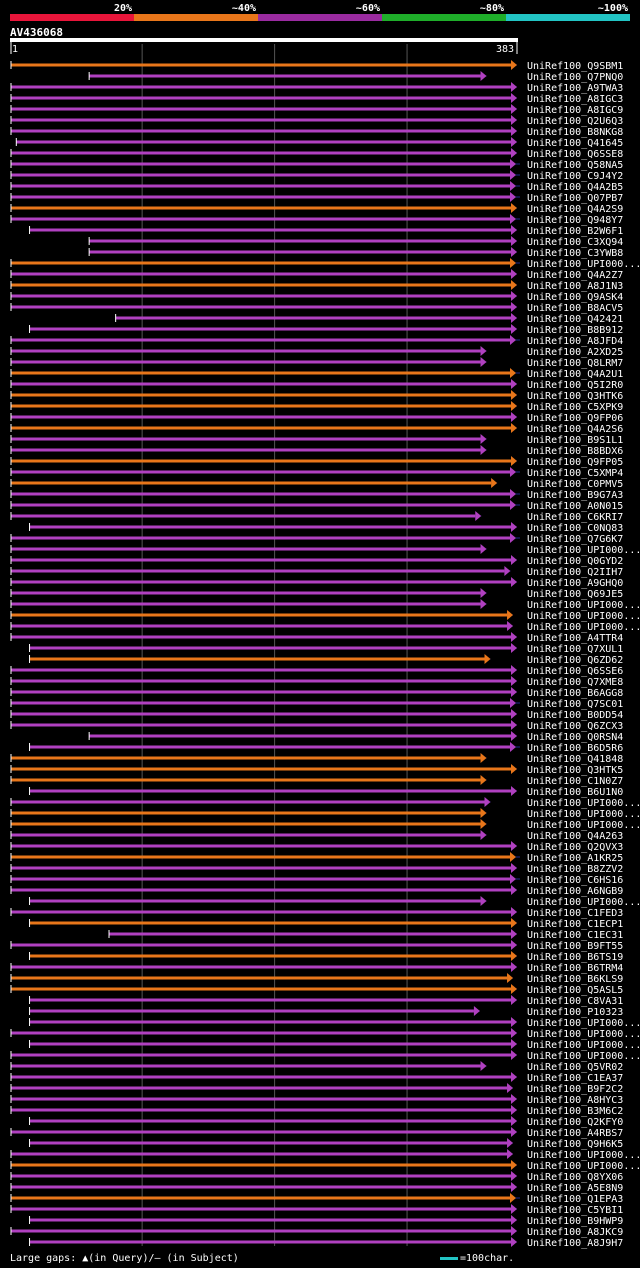 The height and width of the screenshot is (1268, 640). Describe the element at coordinates (575, 1111) in the screenshot. I see `hit-label: UniRef100_B3M6C2` at that location.